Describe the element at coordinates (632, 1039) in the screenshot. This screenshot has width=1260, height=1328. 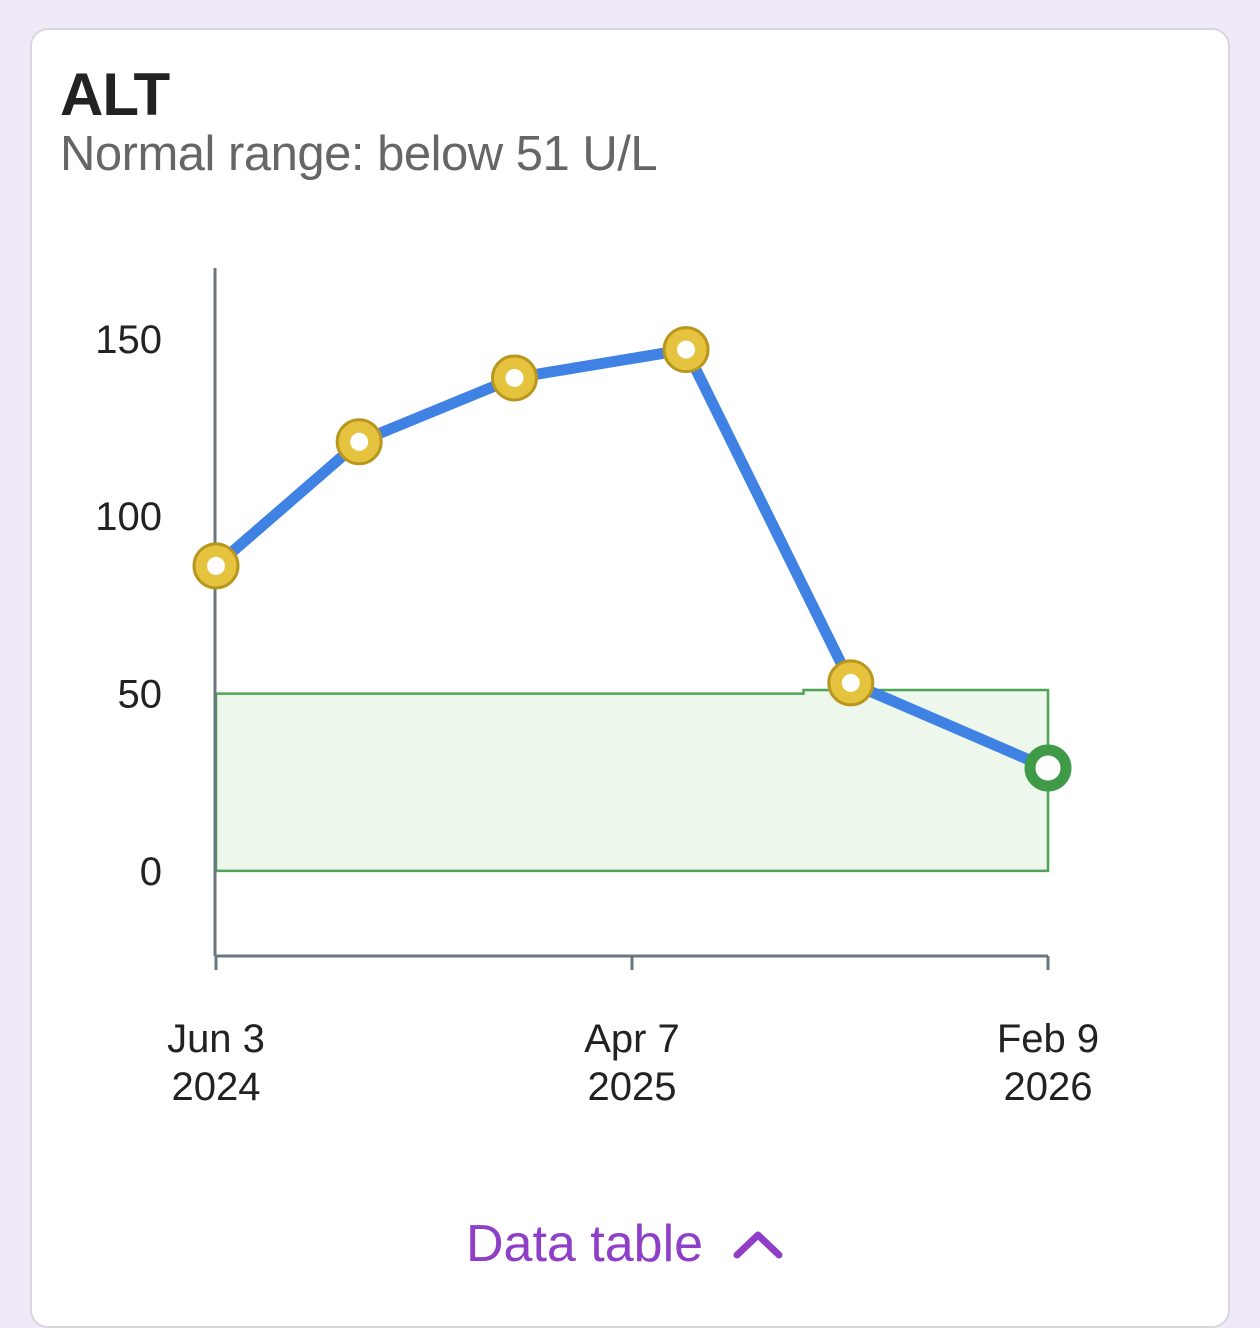
I see `x-tick-label: Apr 7` at that location.